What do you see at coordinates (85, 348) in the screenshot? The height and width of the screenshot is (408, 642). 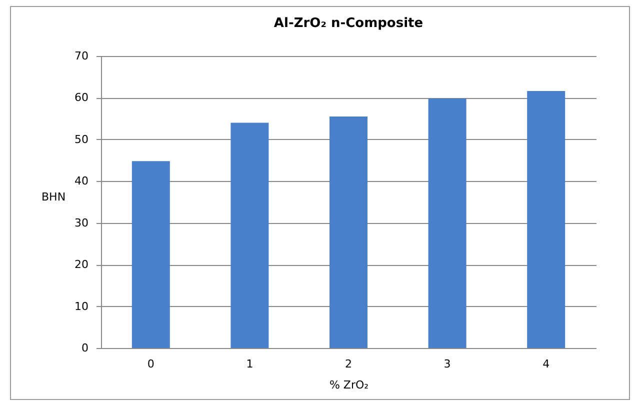 I see `y-tick-label: 0` at bounding box center [85, 348].